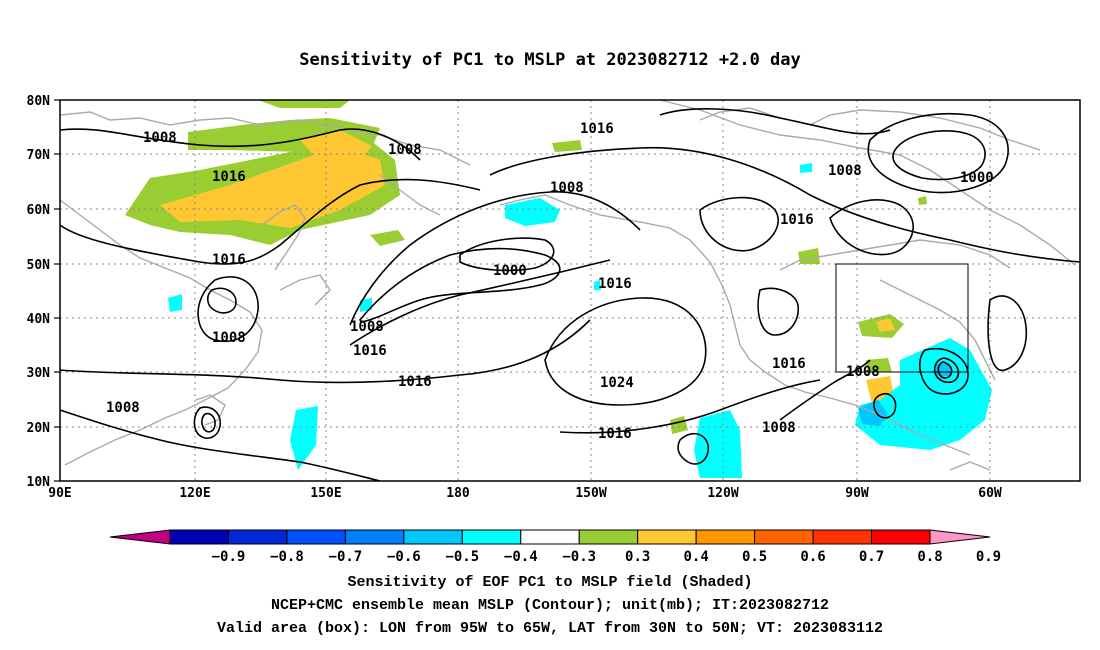 The image size is (1100, 650). What do you see at coordinates (879, 365) in the screenshot?
I see `shade-positive-east` at bounding box center [879, 365].